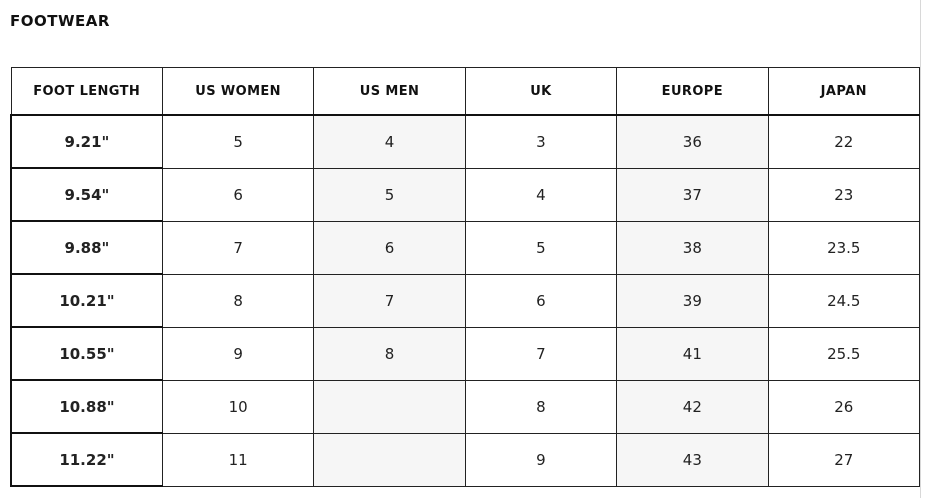 The height and width of the screenshot is (498, 926). Describe the element at coordinates (844, 300) in the screenshot. I see `cell-japan: 24.5` at that location.